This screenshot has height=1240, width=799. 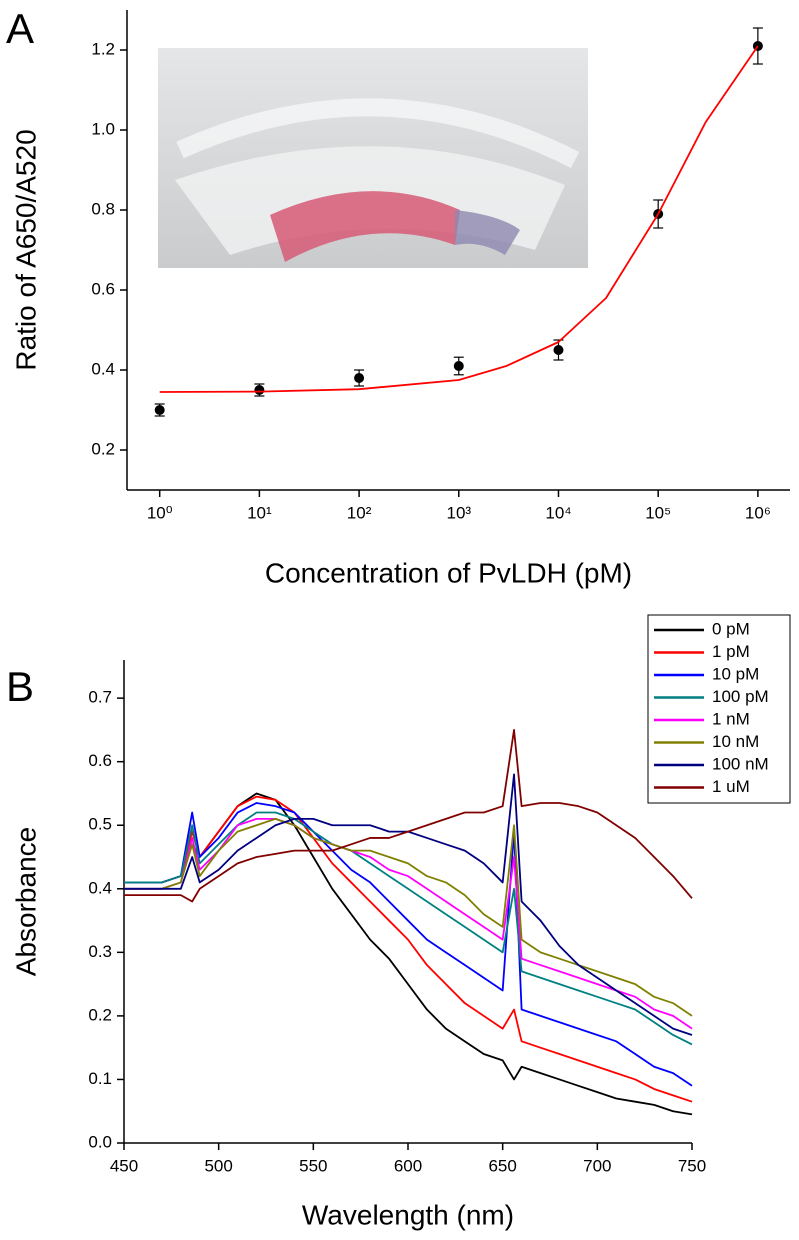 What do you see at coordinates (25, 901) in the screenshot?
I see `y-axis-title: Absorbance` at bounding box center [25, 901].